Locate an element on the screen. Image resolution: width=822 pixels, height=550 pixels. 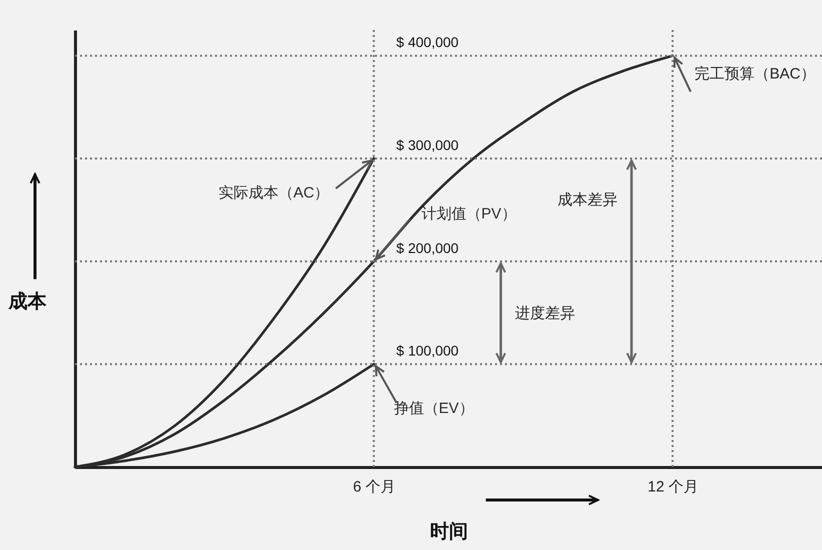
x-tick-label: 12 个月 is located at coordinates (673, 487).